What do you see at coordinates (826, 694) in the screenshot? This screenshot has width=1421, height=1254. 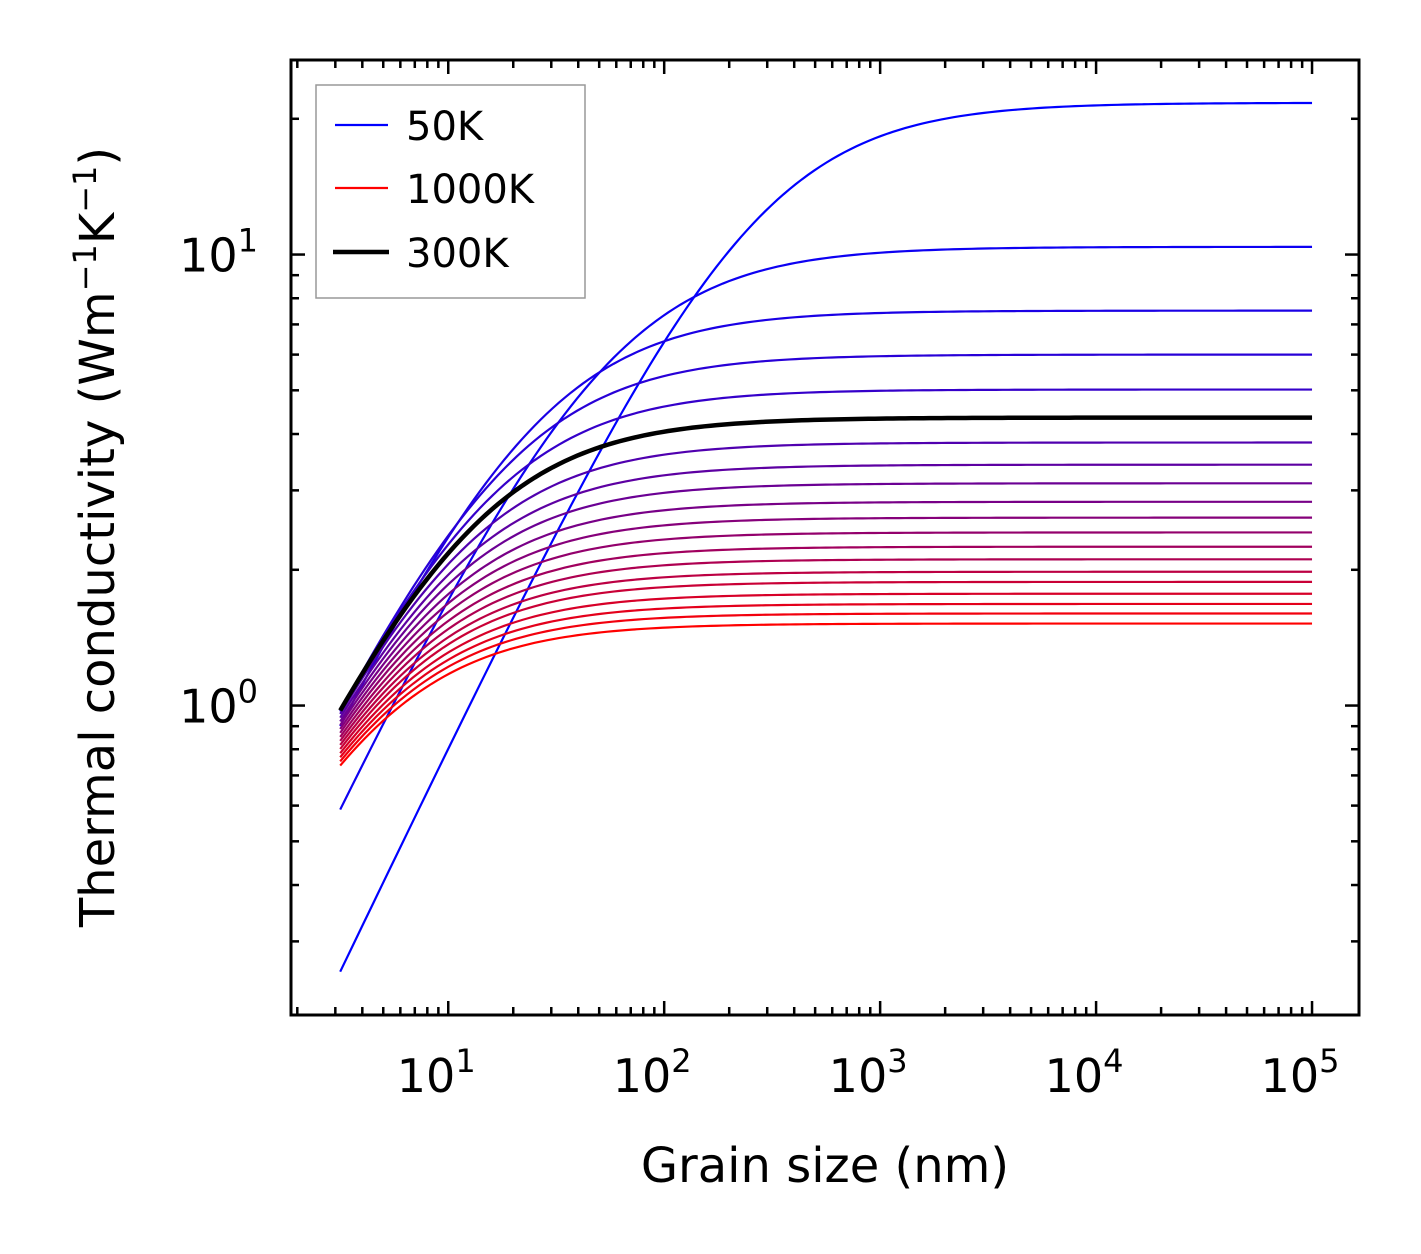 I see `series-line-1000k` at bounding box center [826, 694].